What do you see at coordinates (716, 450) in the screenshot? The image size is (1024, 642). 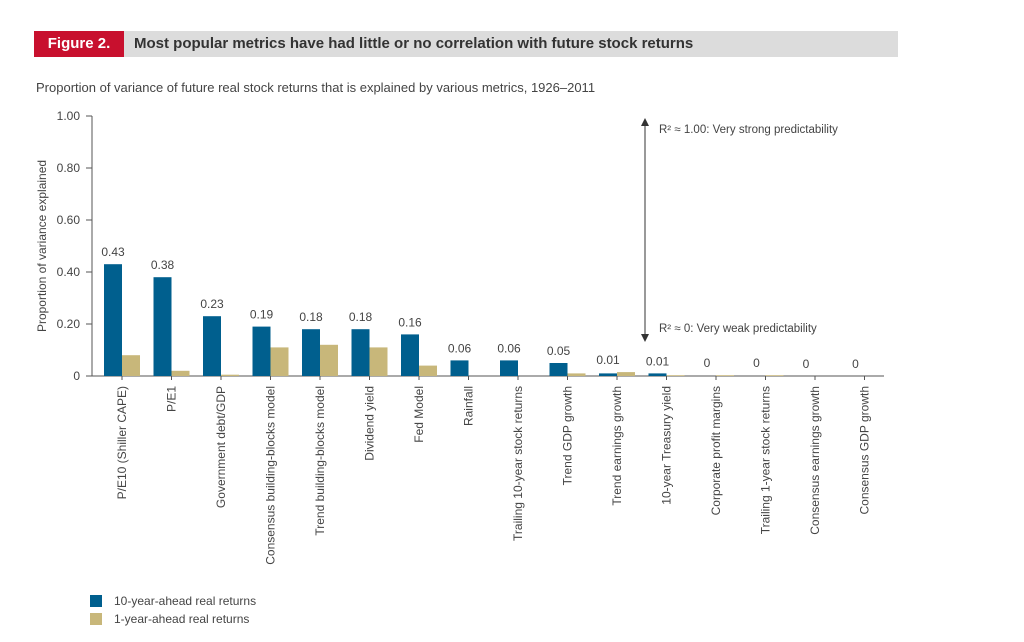 I see `x-tick-label: Corporate profit margins` at bounding box center [716, 450].